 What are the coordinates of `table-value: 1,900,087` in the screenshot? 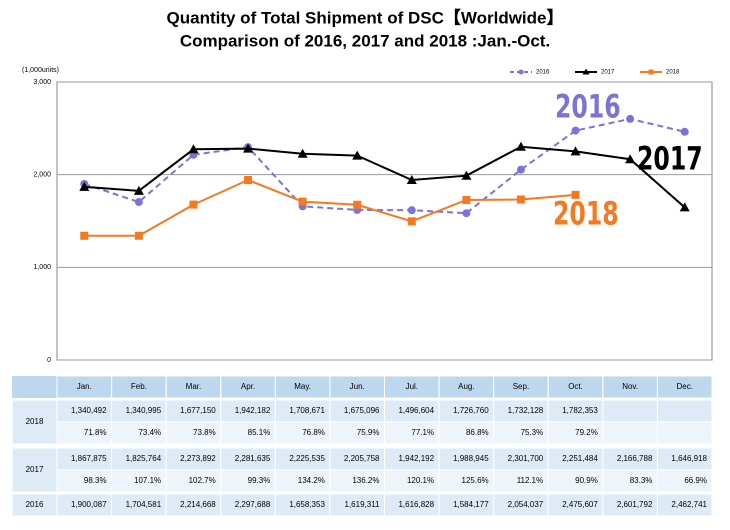 It's located at (89, 504).